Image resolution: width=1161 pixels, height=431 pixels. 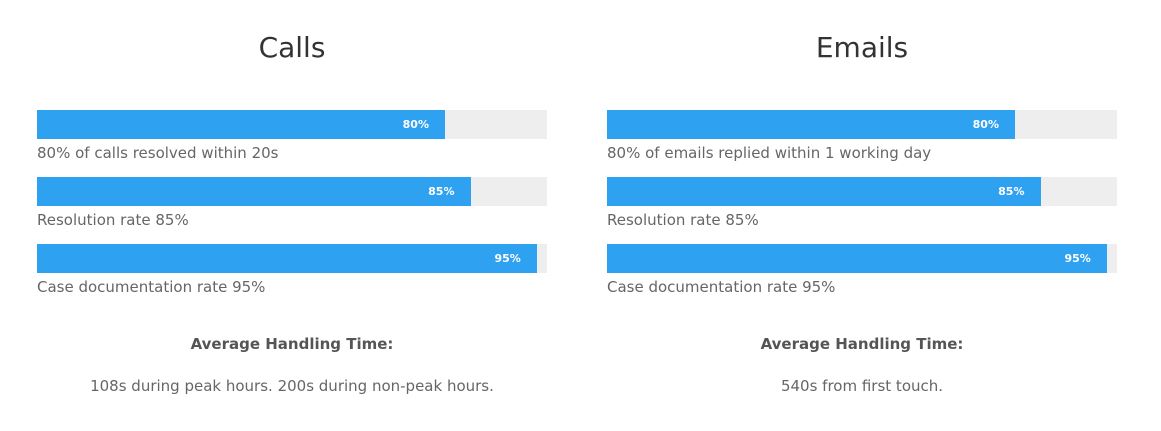 What do you see at coordinates (862, 386) in the screenshot?
I see `aht-description: 540s from first touch.` at bounding box center [862, 386].